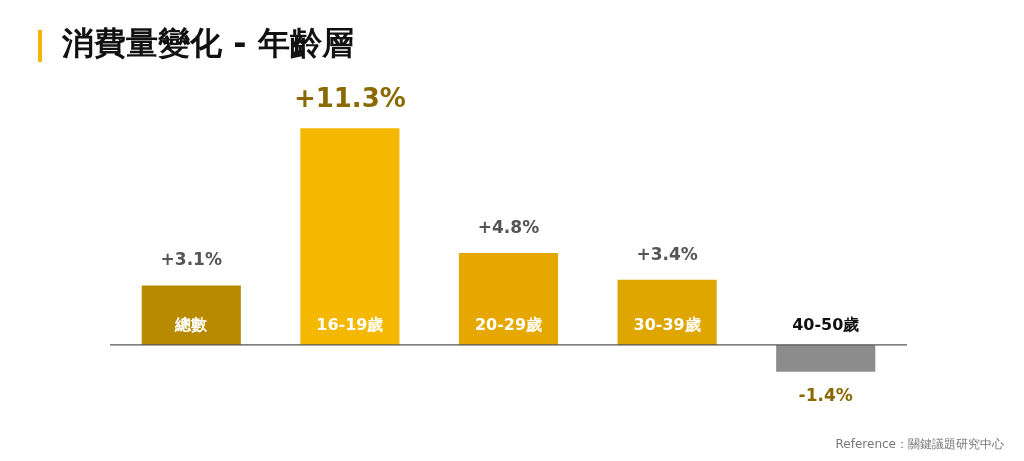 The image size is (1024, 461). I want to click on text: Reference：關鍵議題研究中心, so click(919, 444).